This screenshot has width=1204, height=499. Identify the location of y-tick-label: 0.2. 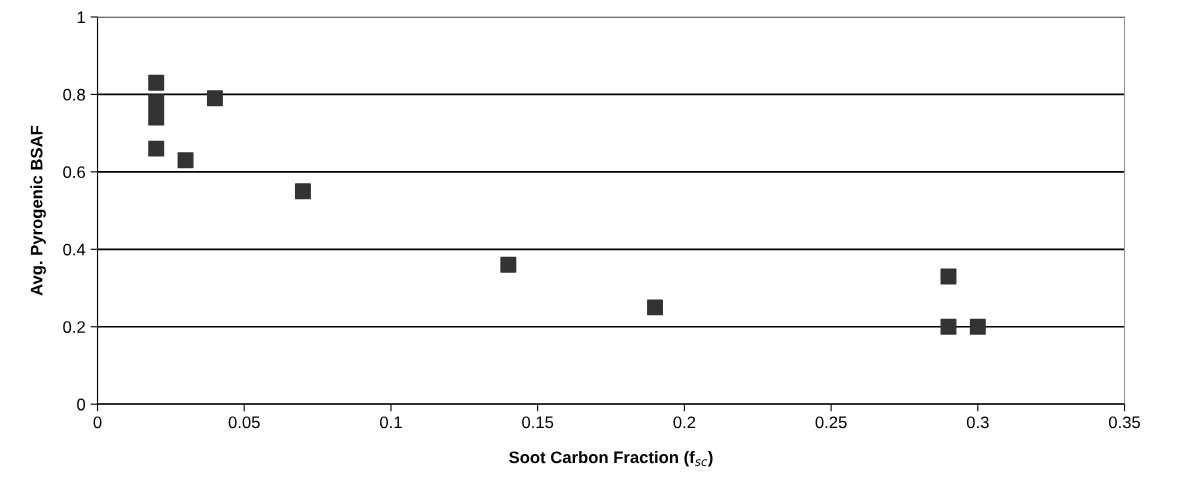
(74, 327).